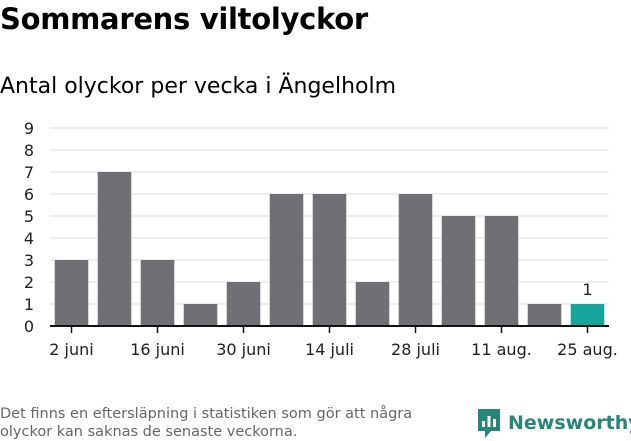 The height and width of the screenshot is (441, 631). What do you see at coordinates (569, 423) in the screenshot?
I see `brand-name: Newsworthy` at bounding box center [569, 423].